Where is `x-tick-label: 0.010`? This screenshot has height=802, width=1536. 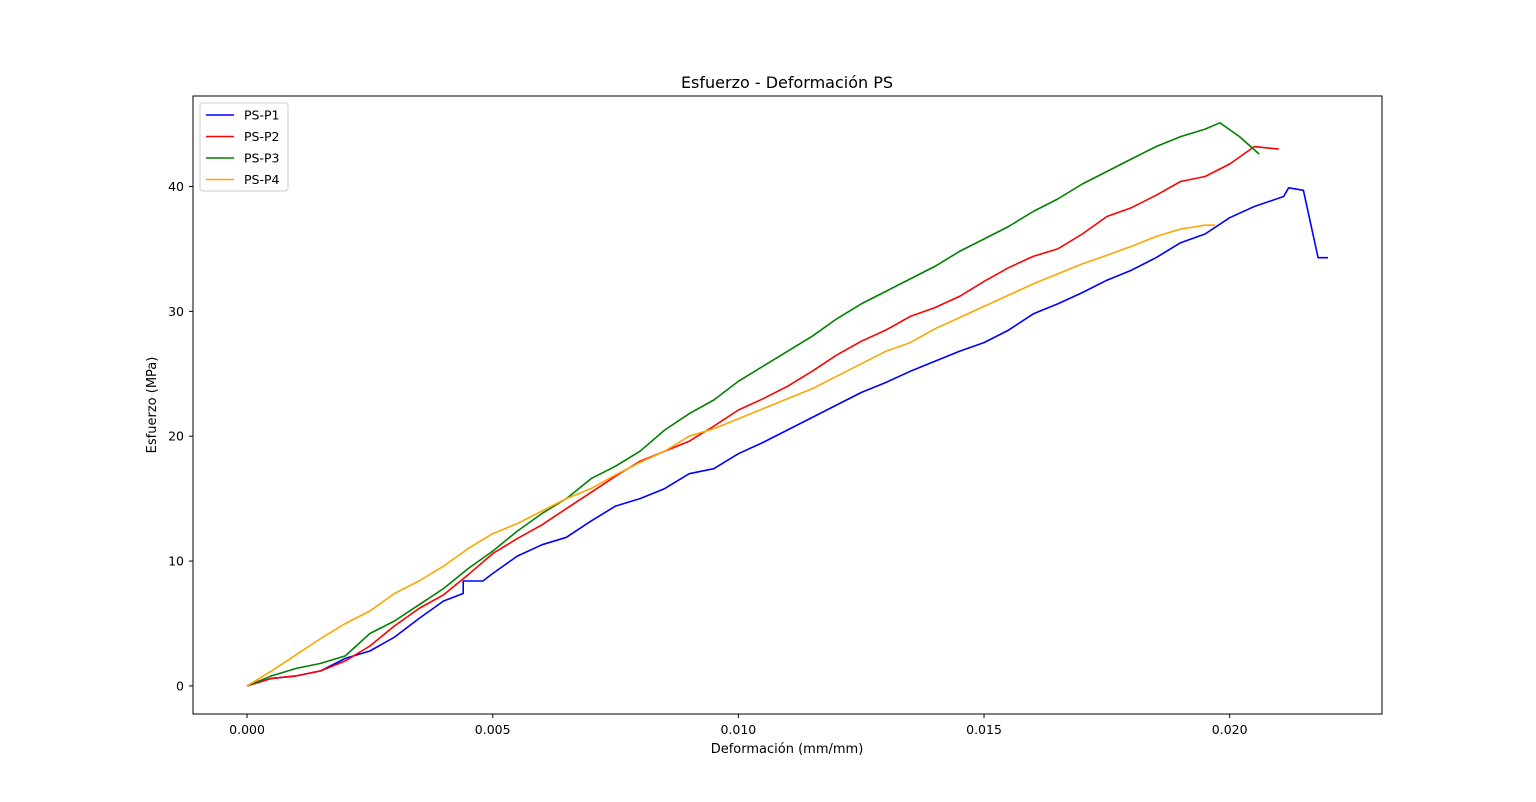 x-tick-label: 0.010 is located at coordinates (738, 729).